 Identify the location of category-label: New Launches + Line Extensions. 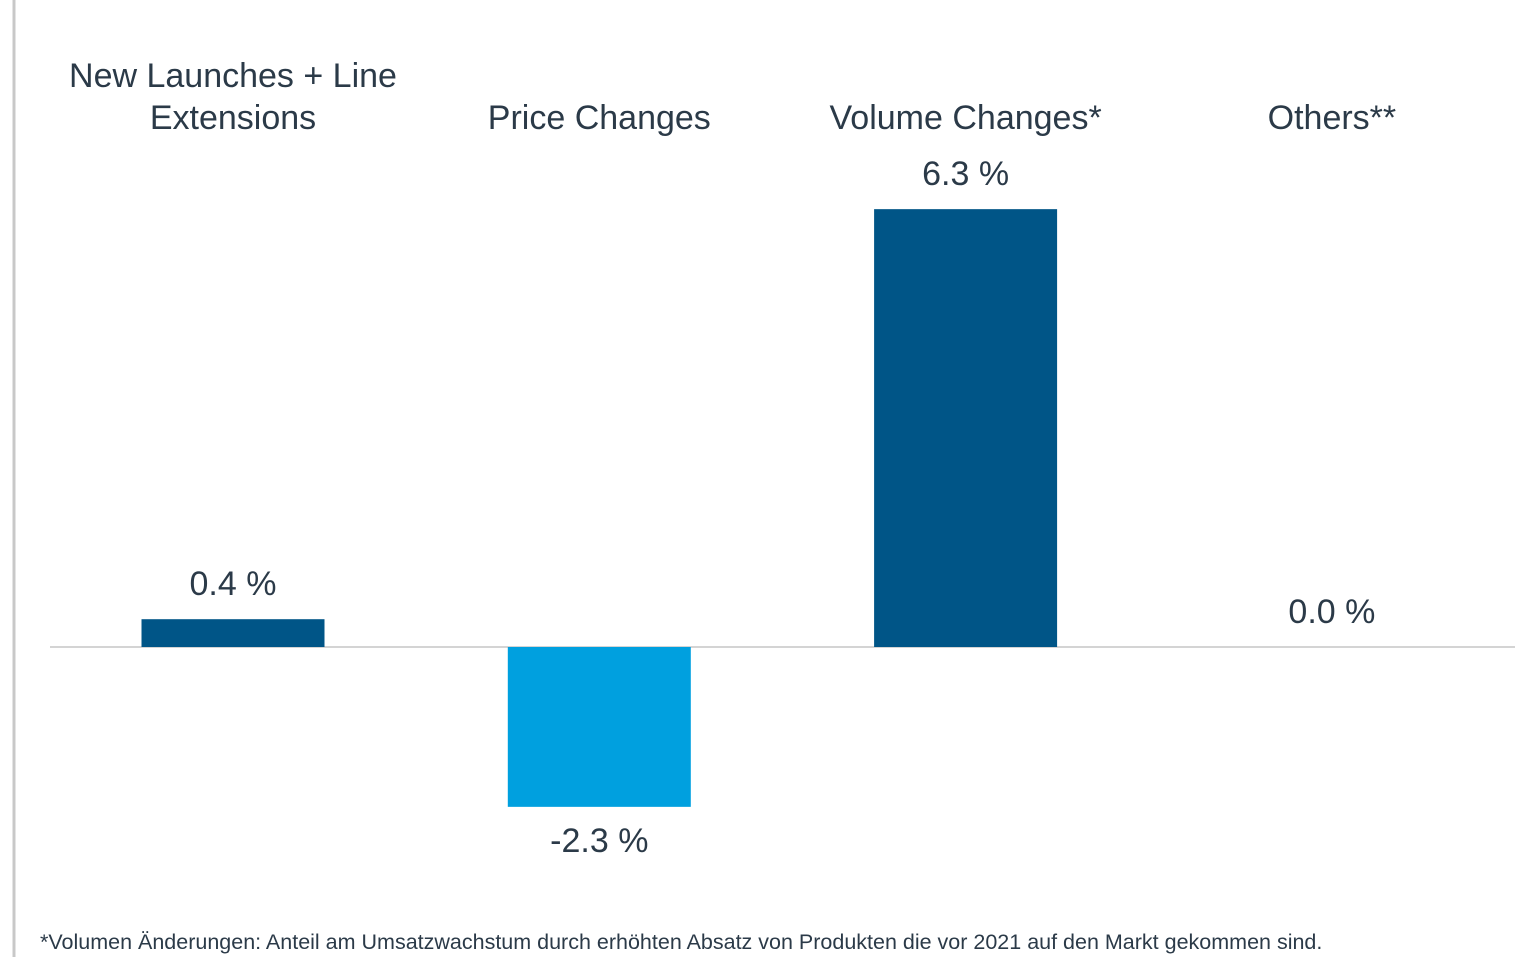
(233, 97).